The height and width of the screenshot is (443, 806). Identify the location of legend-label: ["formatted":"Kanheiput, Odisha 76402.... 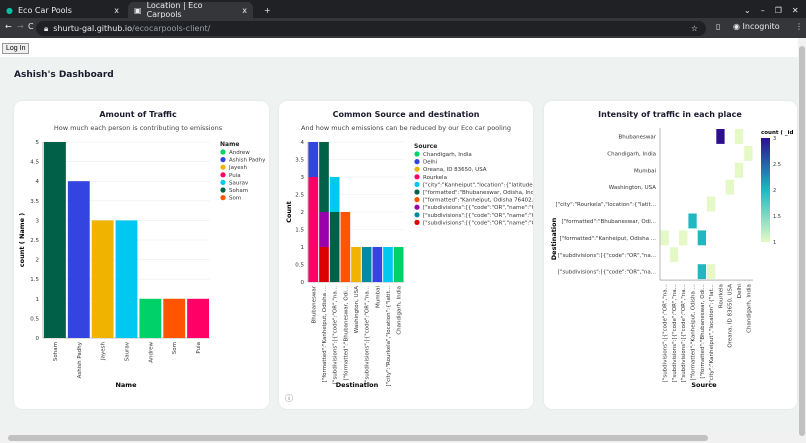
(478, 201).